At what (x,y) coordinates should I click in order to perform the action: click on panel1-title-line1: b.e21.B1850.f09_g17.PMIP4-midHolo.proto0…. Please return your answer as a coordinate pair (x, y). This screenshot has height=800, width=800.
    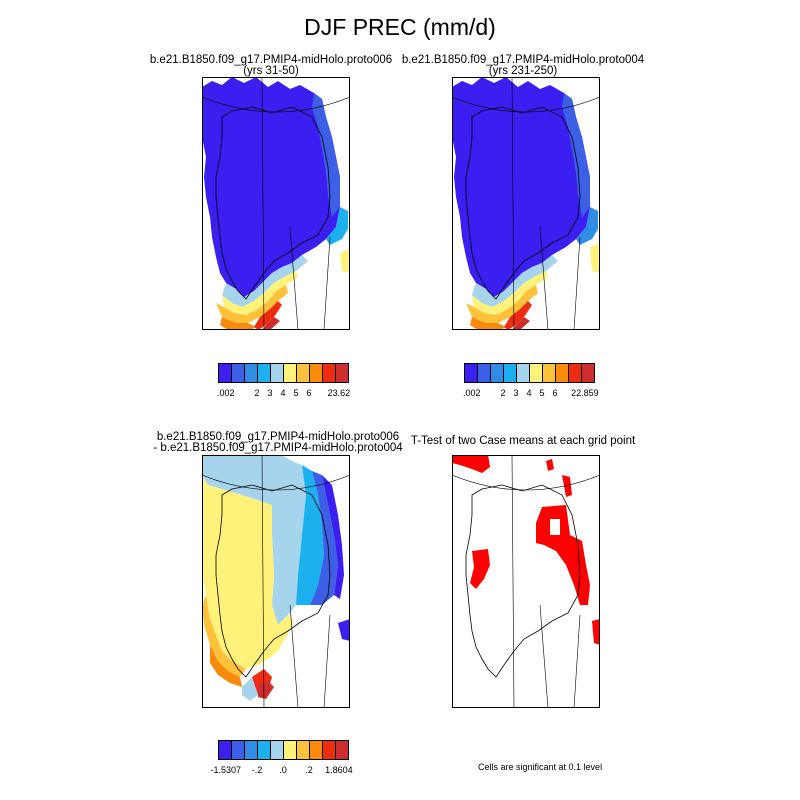
    Looking at the image, I should click on (271, 60).